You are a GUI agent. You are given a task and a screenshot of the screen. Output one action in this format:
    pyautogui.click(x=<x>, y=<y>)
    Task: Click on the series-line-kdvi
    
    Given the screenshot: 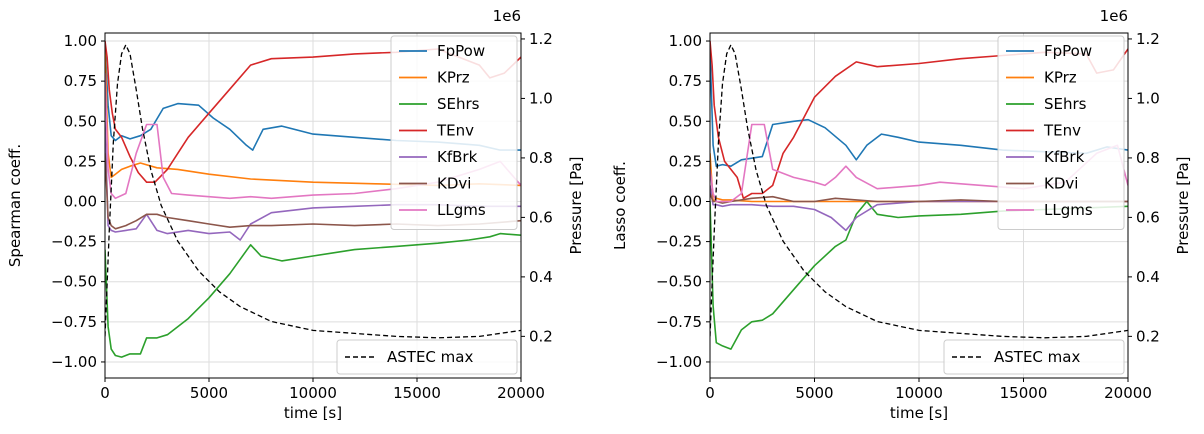 What is the action you would take?
    pyautogui.click(x=313, y=191)
    